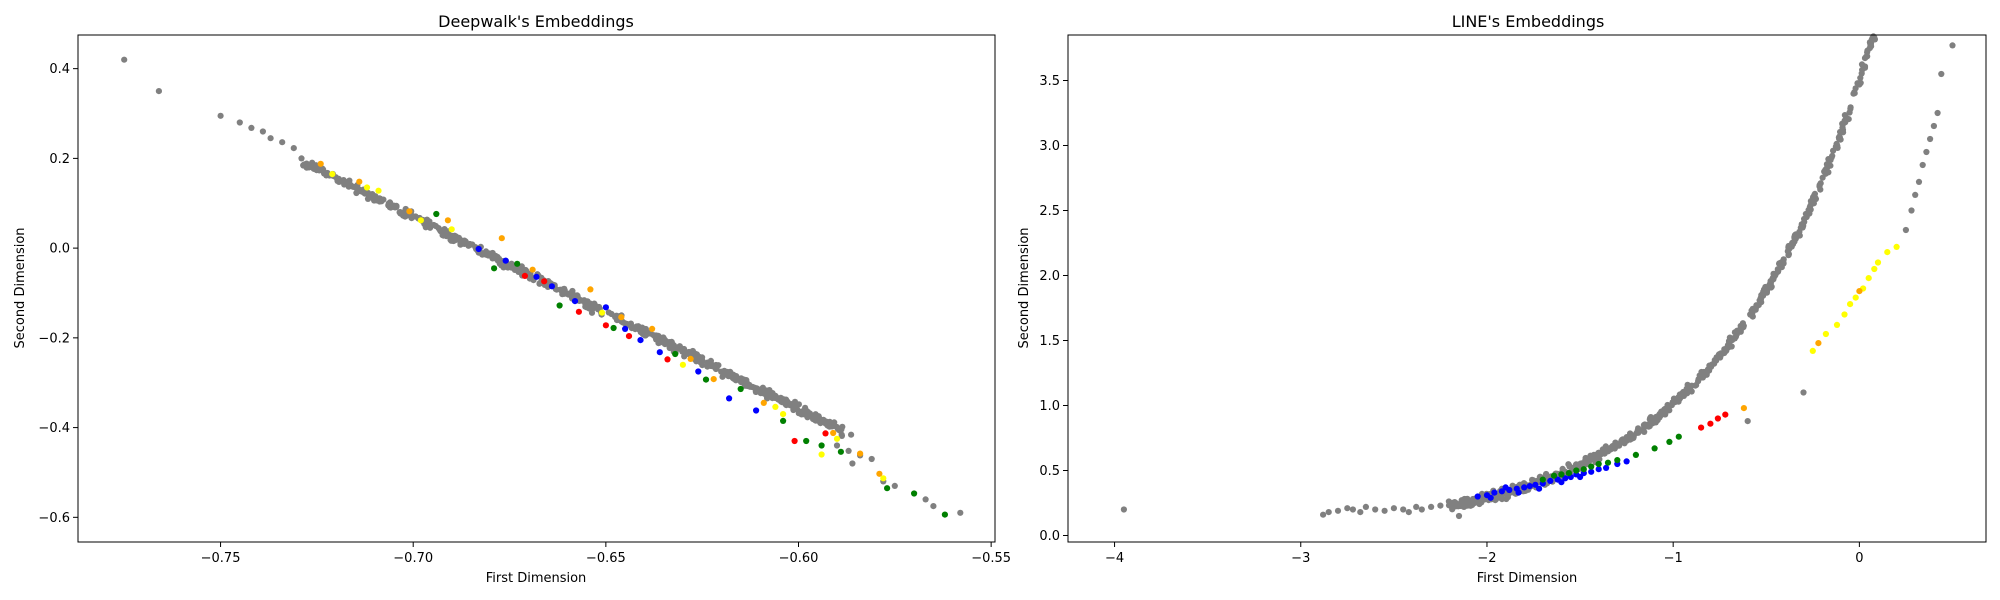 The height and width of the screenshot is (600, 2000). Describe the element at coordinates (991, 558) in the screenshot. I see `x-tick-label: −0.55` at that location.